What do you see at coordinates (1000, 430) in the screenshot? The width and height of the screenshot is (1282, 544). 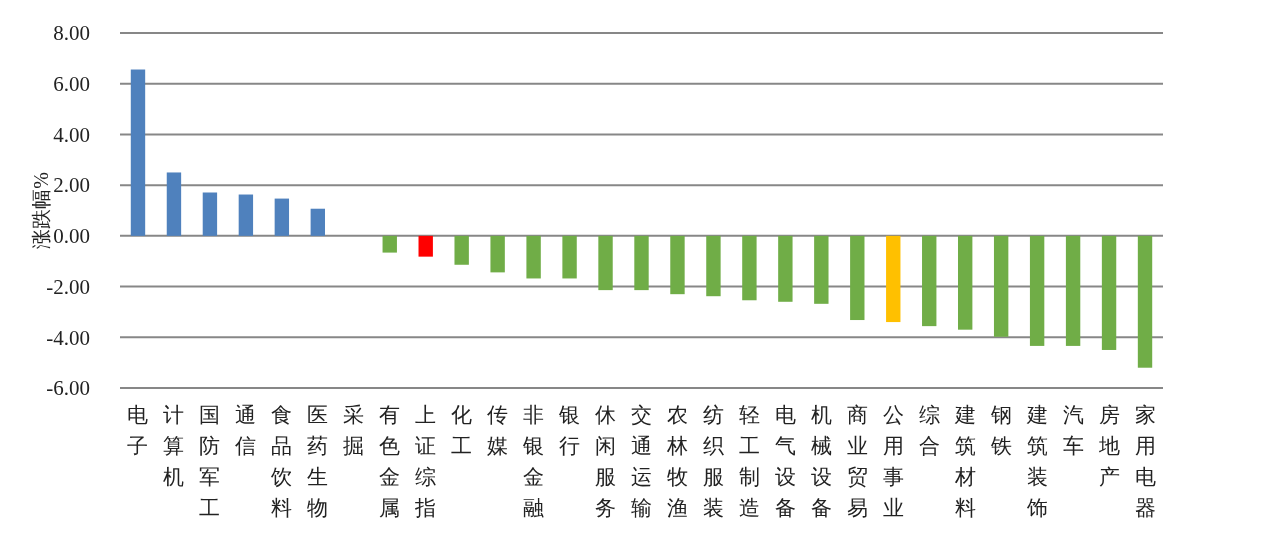 I see `x-tick-label: 钢铁` at bounding box center [1000, 430].